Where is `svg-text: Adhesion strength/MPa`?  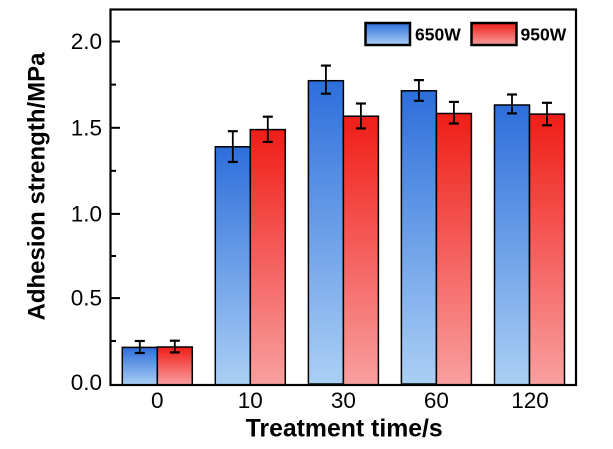 svg-text: Adhesion strength/MPa is located at coordinates (37, 186).